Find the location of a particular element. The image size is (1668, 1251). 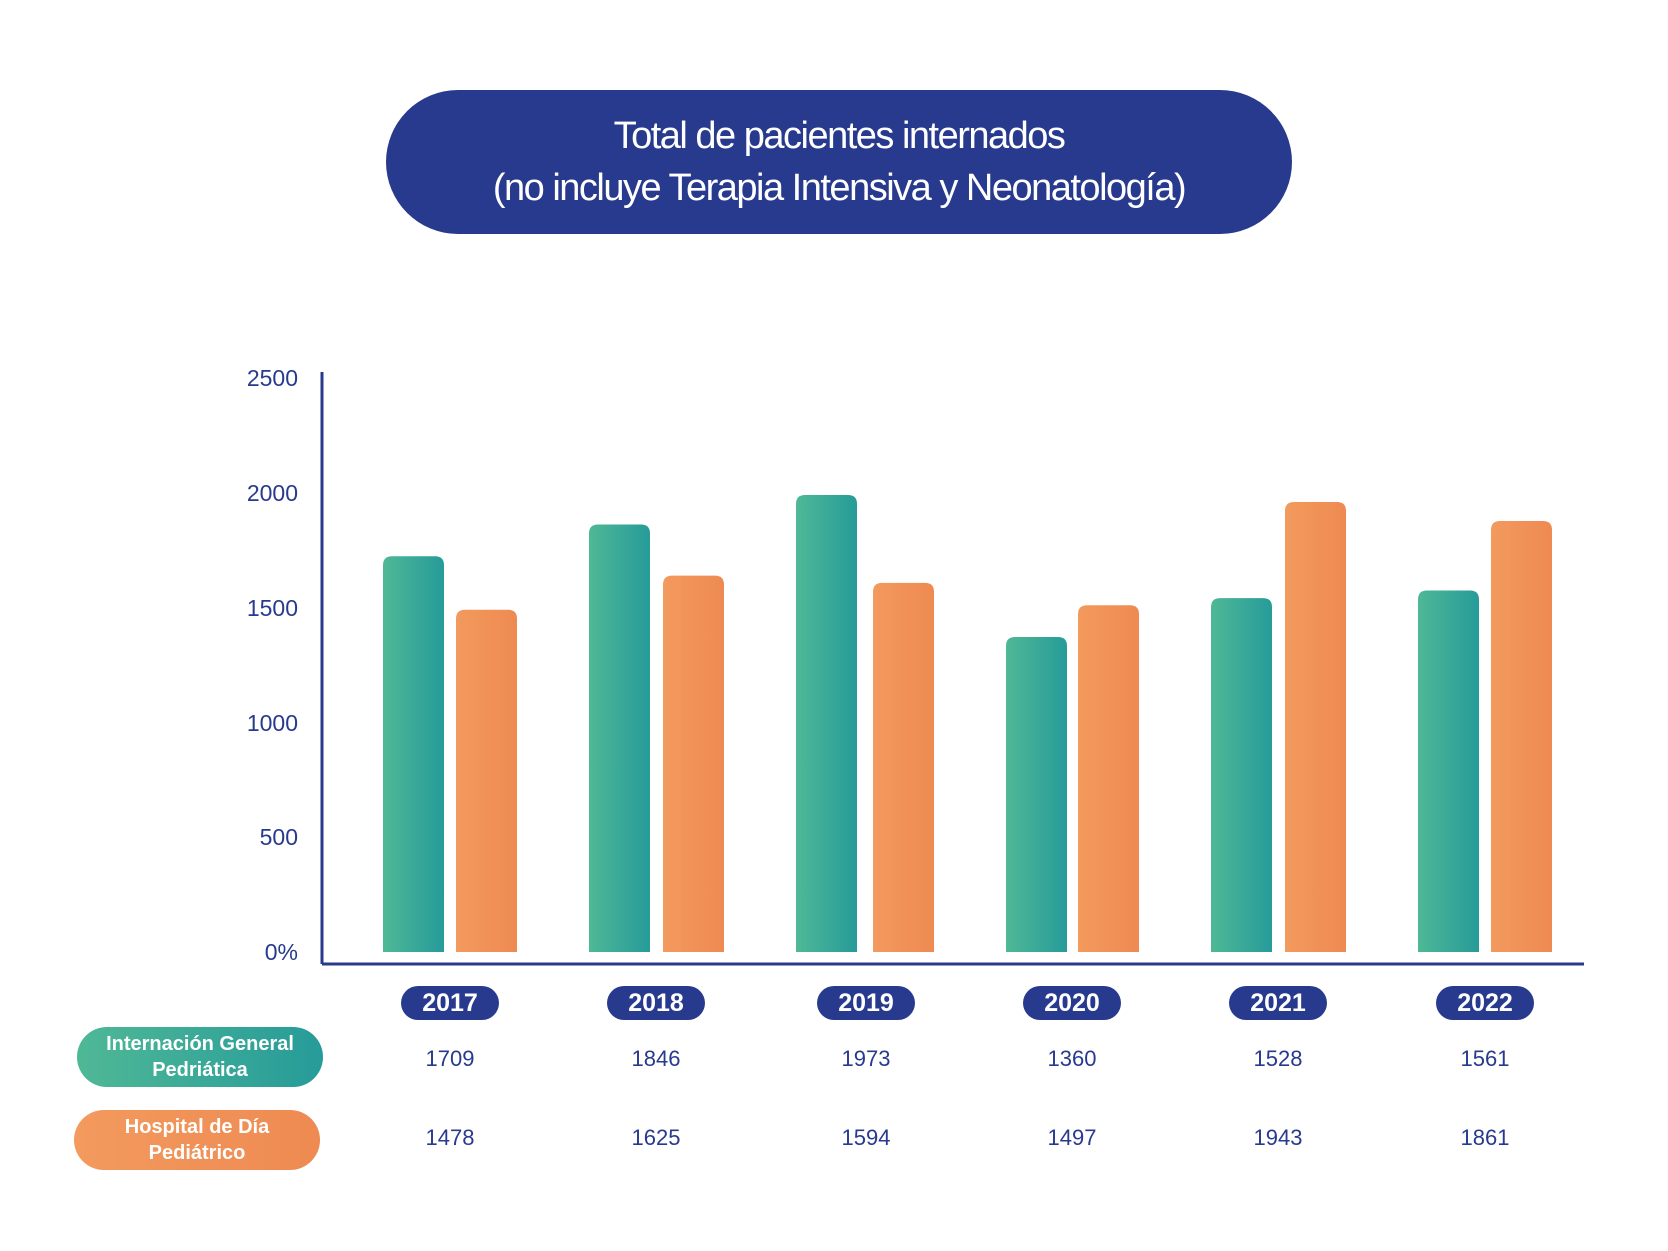

value-hospital-dia-2017: 1478 is located at coordinates (450, 1137).